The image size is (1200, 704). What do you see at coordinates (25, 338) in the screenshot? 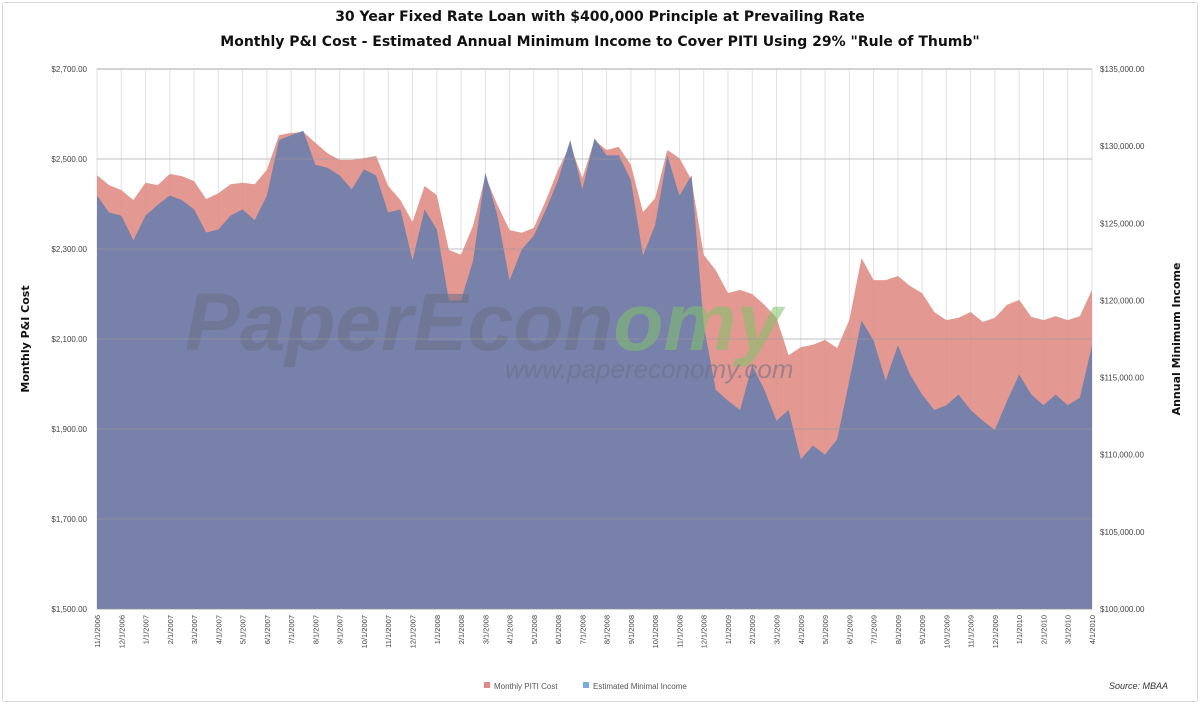
I see `y-axis-label: Monthly P&I Cost` at bounding box center [25, 338].